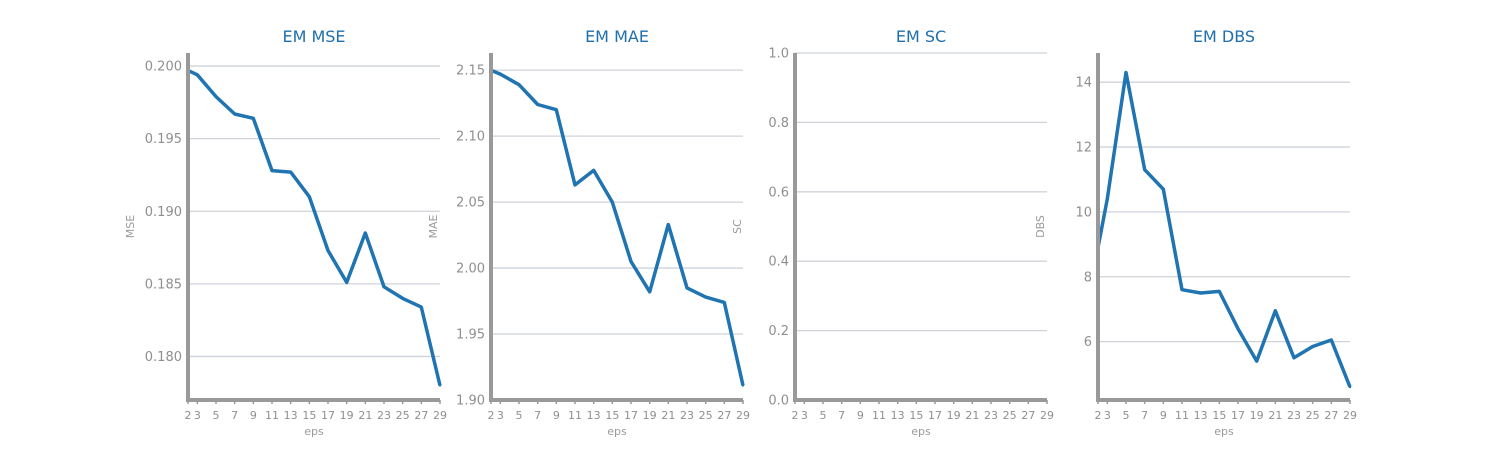 Image resolution: width=1500 pixels, height=454 pixels. What do you see at coordinates (163, 212) in the screenshot?
I see `y-tick-label: 0.190` at bounding box center [163, 212].